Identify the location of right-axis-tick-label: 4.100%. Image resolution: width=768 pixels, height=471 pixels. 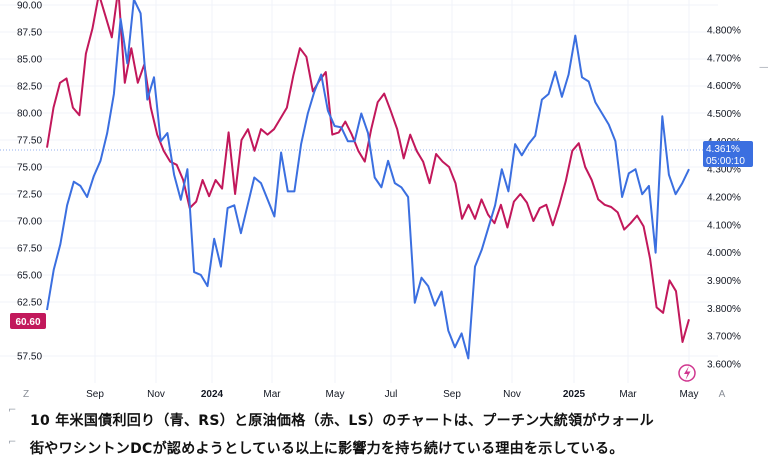
(724, 225).